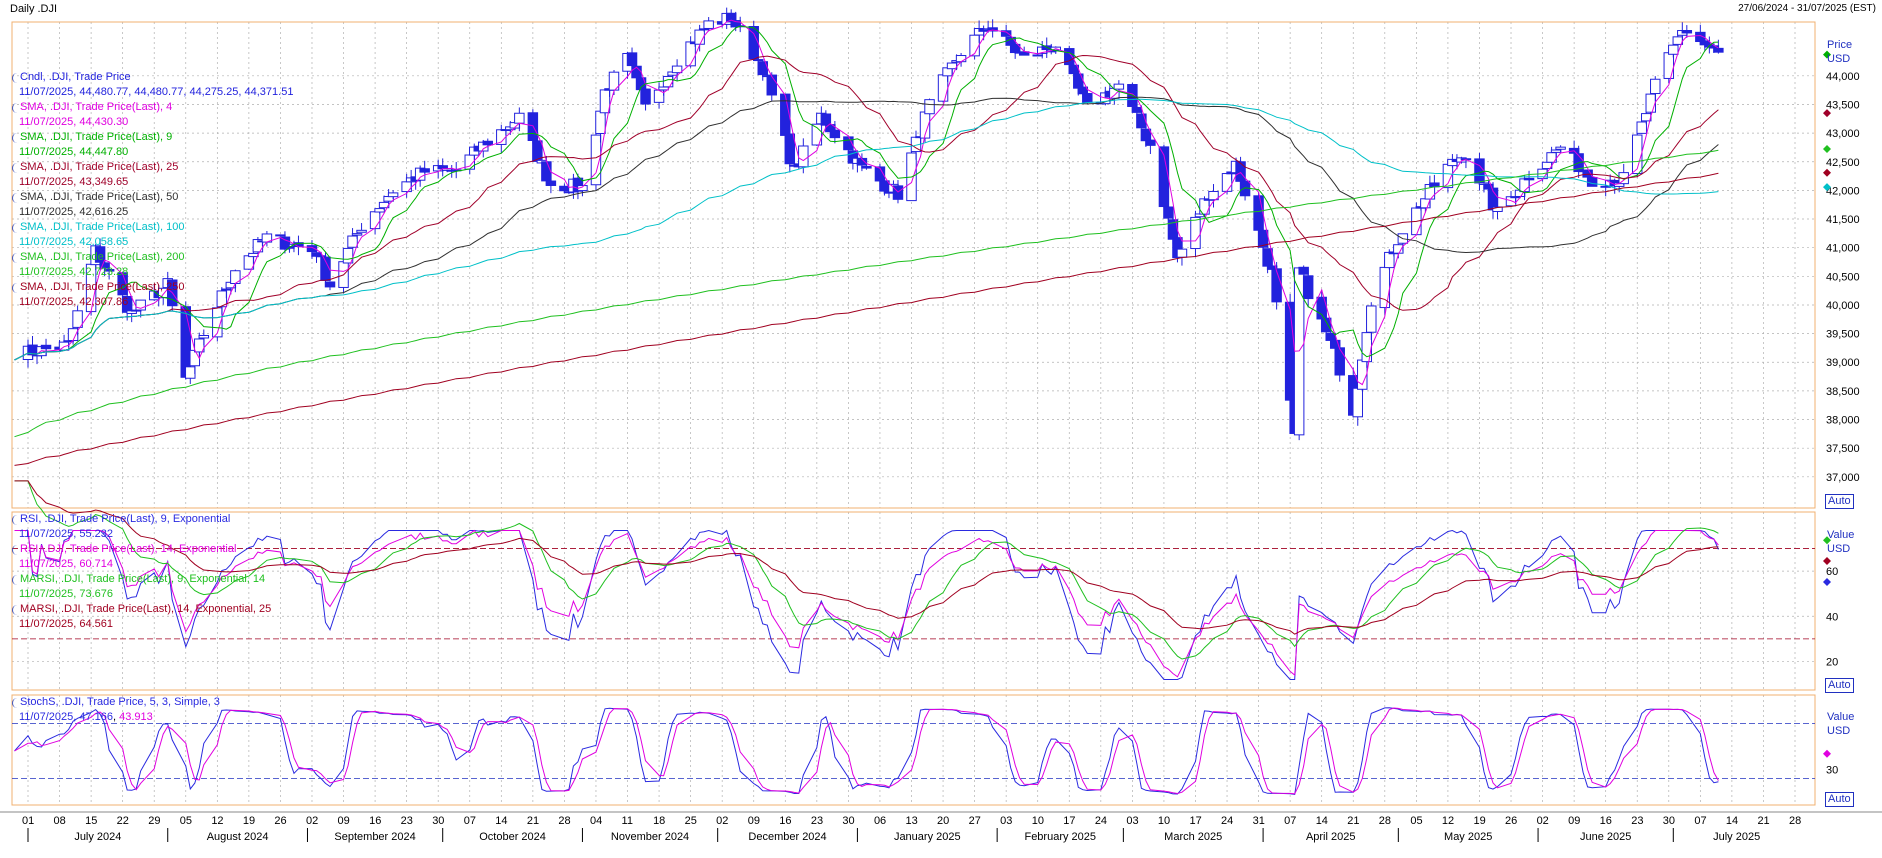  Describe the element at coordinates (1843, 421) in the screenshot. I see `price-tick-label: 38,000` at that location.